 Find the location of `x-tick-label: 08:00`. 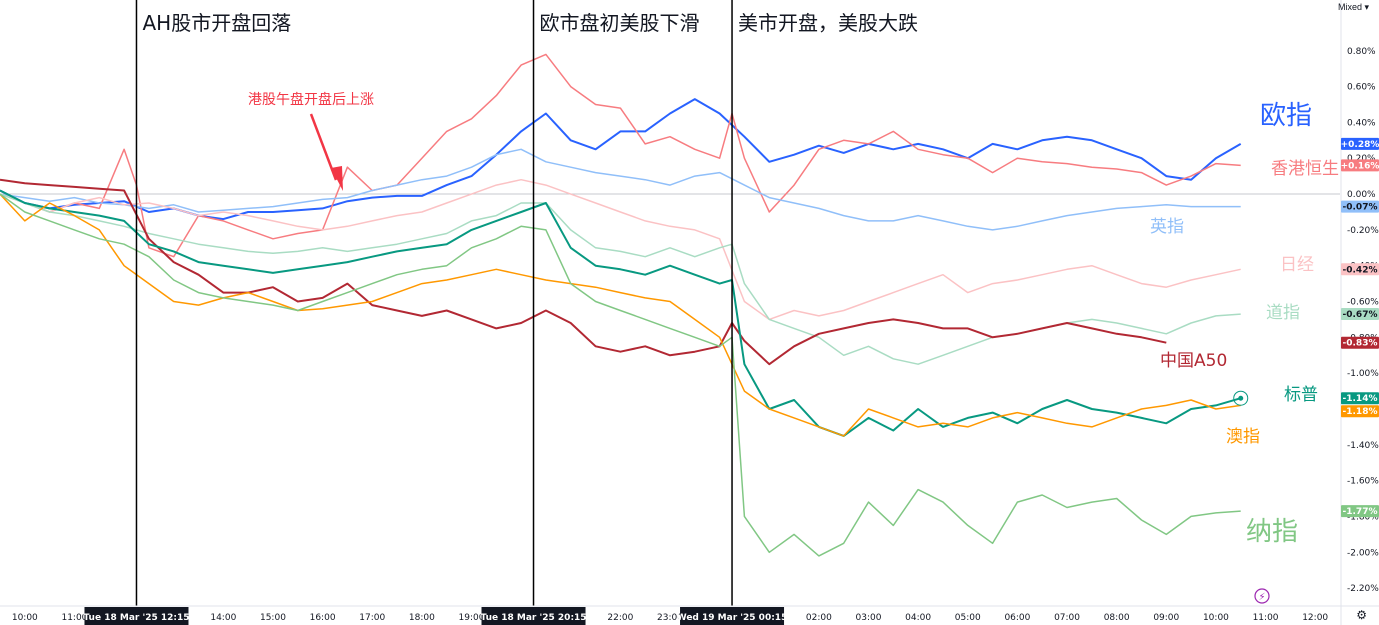

x-tick-label: 08:00 is located at coordinates (1117, 618).